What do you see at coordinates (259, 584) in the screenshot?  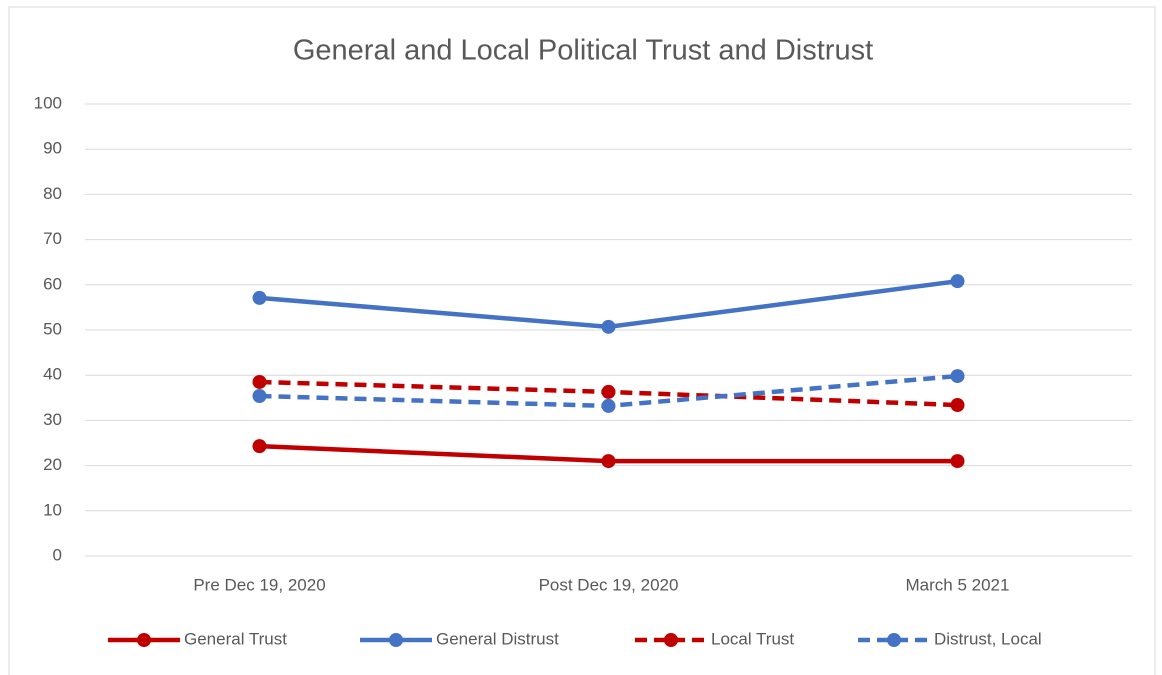 I see `x-tick-label: Pre Dec 19, 2020` at bounding box center [259, 584].